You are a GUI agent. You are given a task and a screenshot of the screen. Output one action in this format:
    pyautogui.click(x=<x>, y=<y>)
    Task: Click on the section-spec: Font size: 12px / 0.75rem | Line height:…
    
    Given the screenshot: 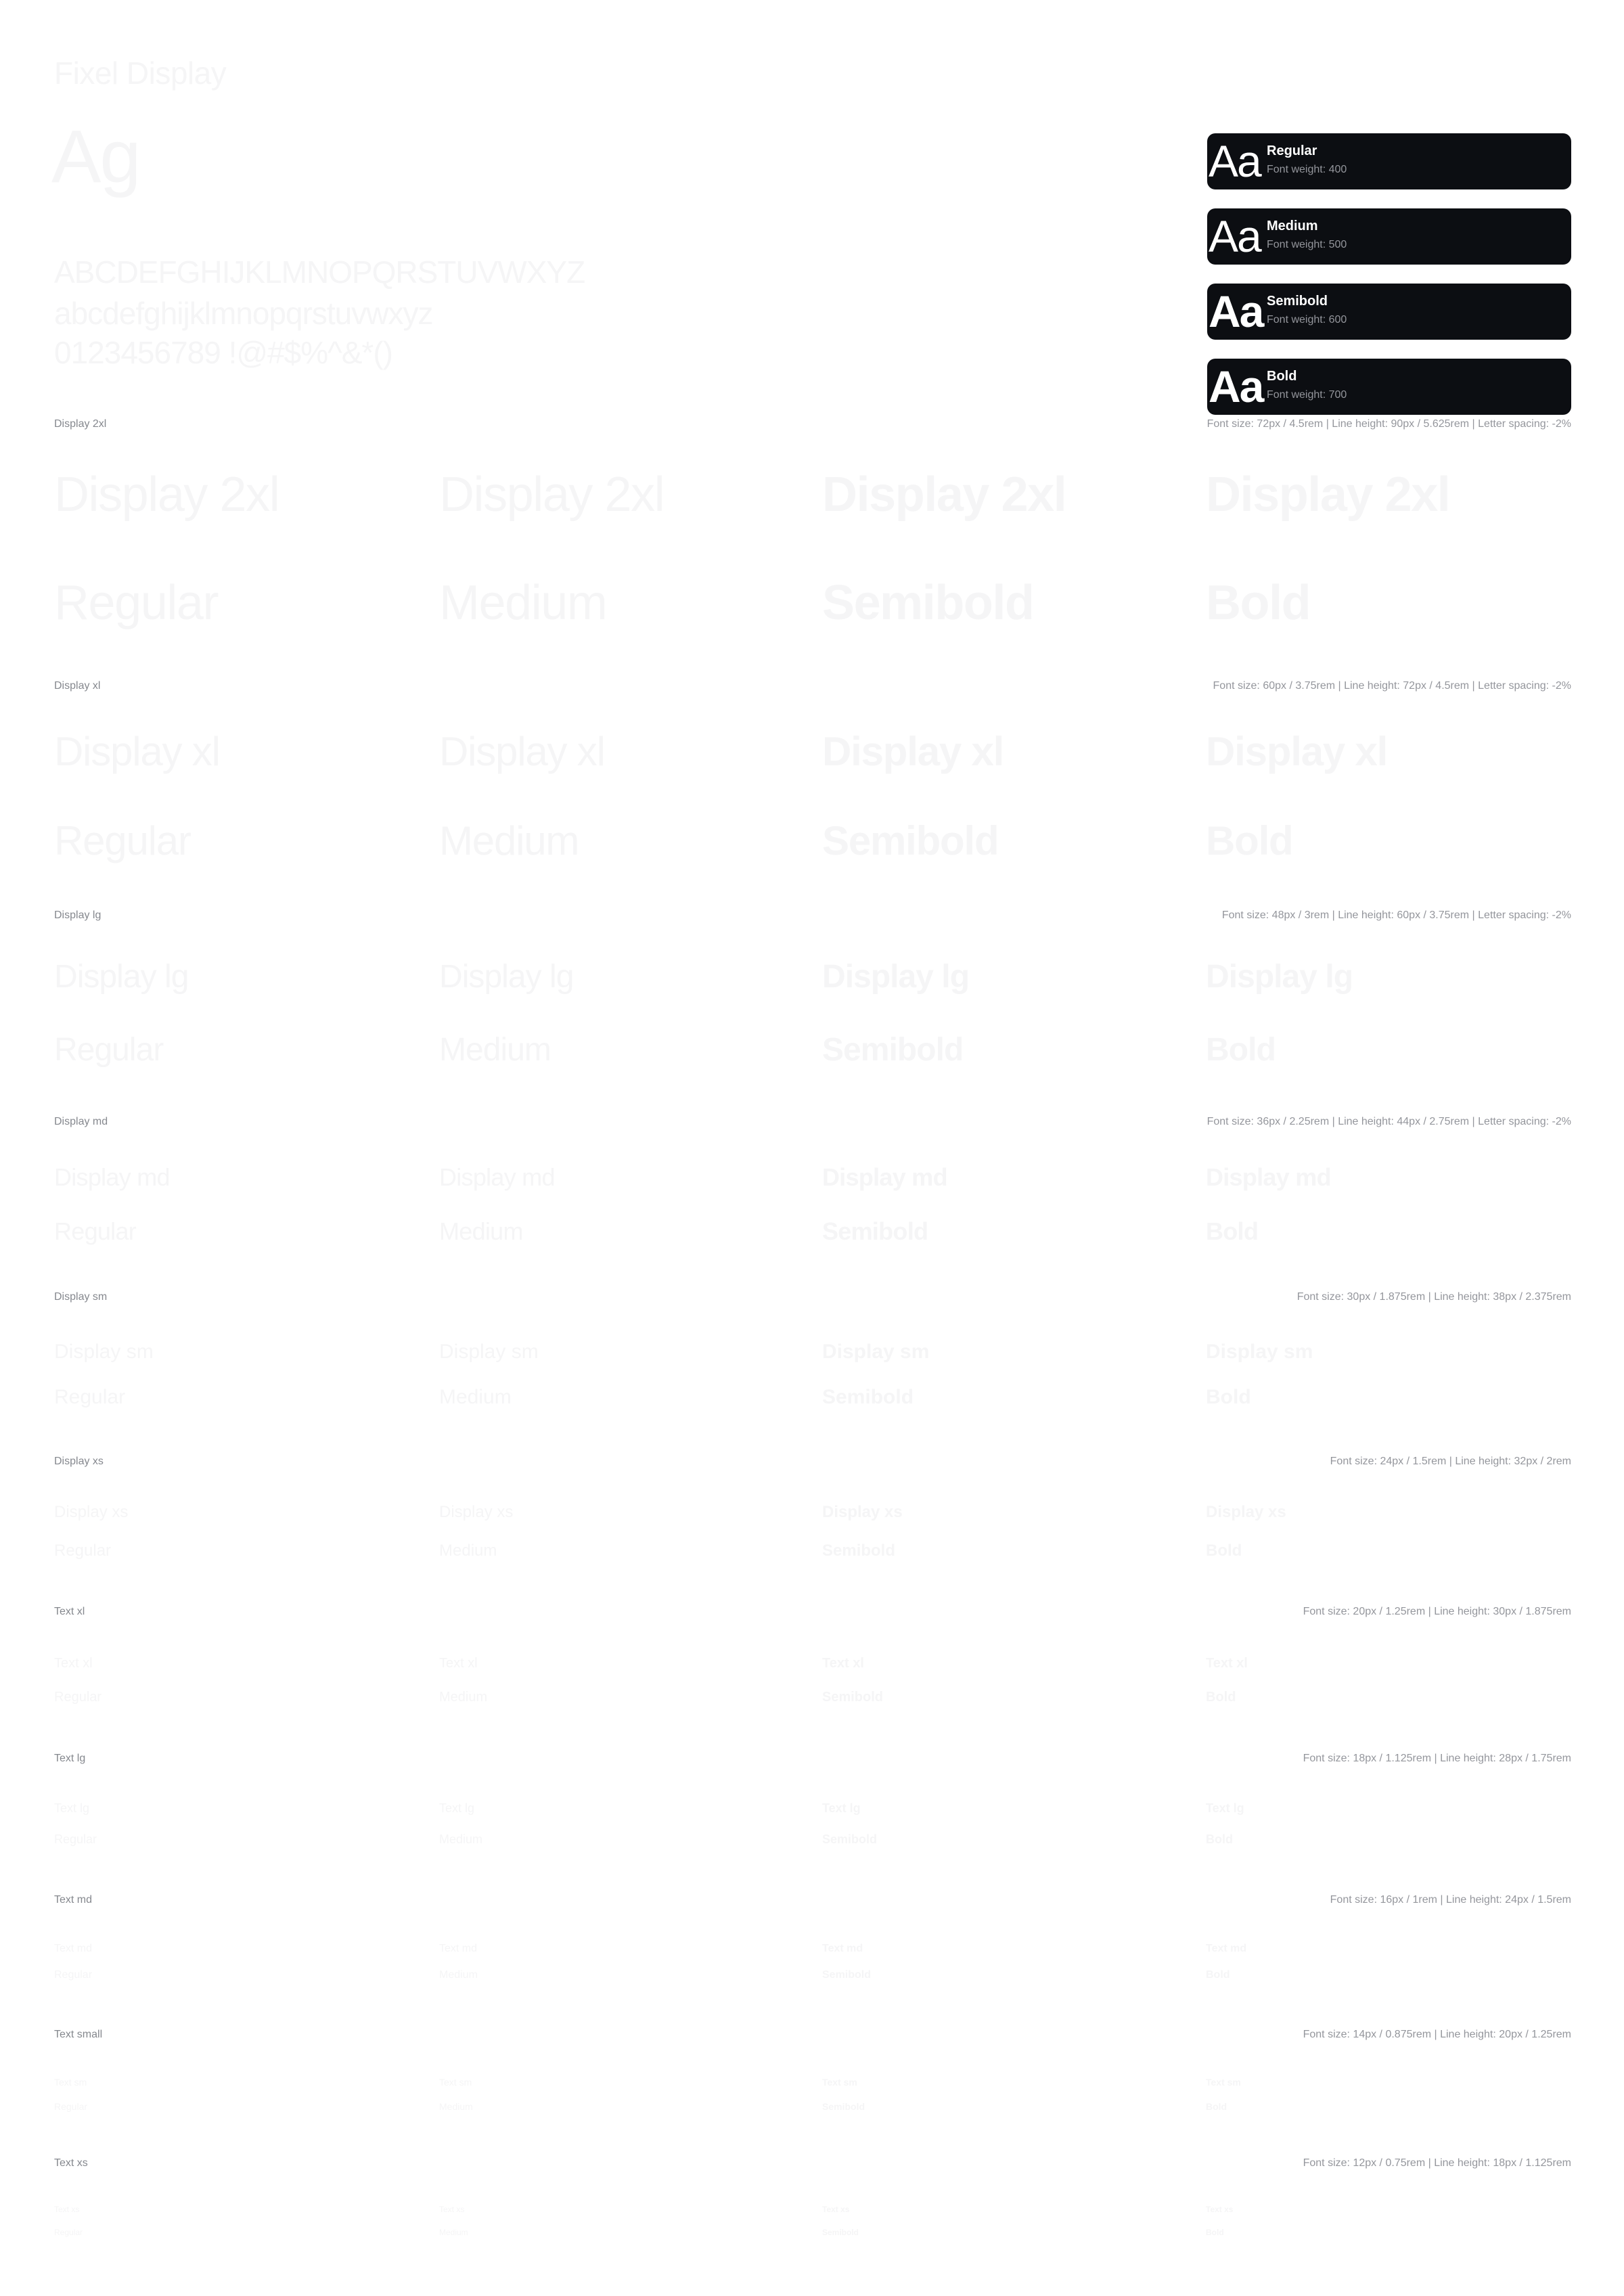 What is the action you would take?
    pyautogui.click(x=1437, y=2163)
    